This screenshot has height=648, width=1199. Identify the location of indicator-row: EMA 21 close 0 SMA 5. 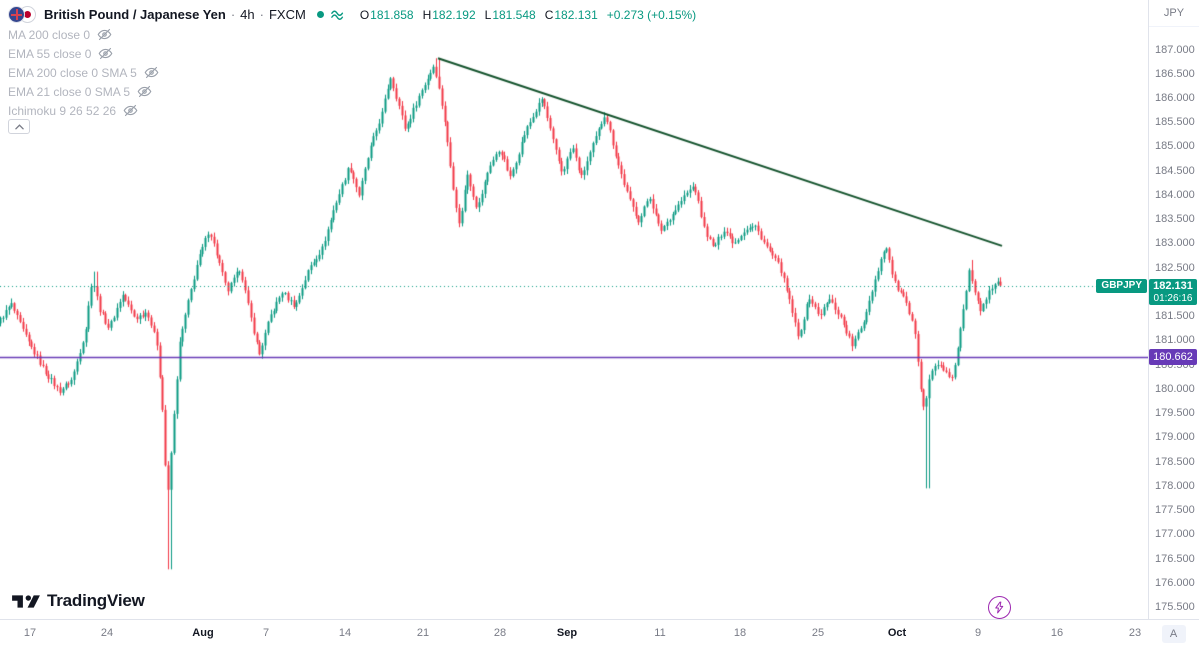
(83, 91).